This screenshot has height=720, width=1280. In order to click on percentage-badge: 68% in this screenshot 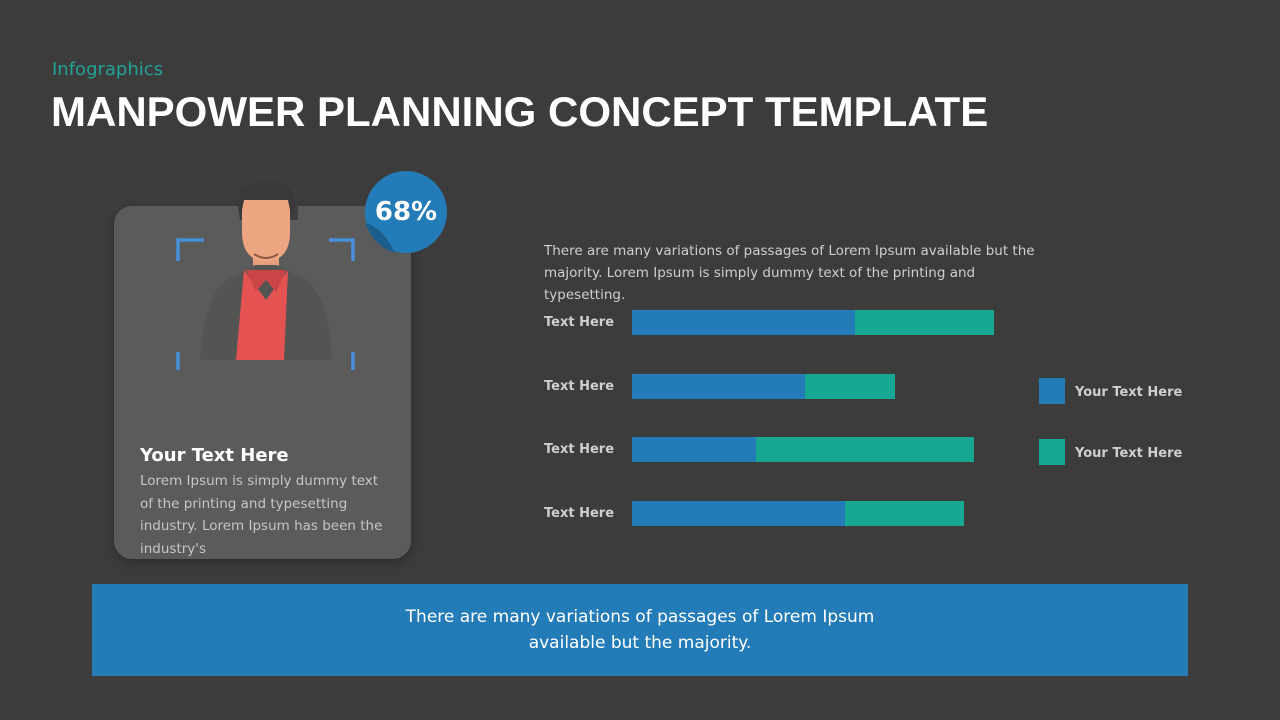, I will do `click(406, 212)`.